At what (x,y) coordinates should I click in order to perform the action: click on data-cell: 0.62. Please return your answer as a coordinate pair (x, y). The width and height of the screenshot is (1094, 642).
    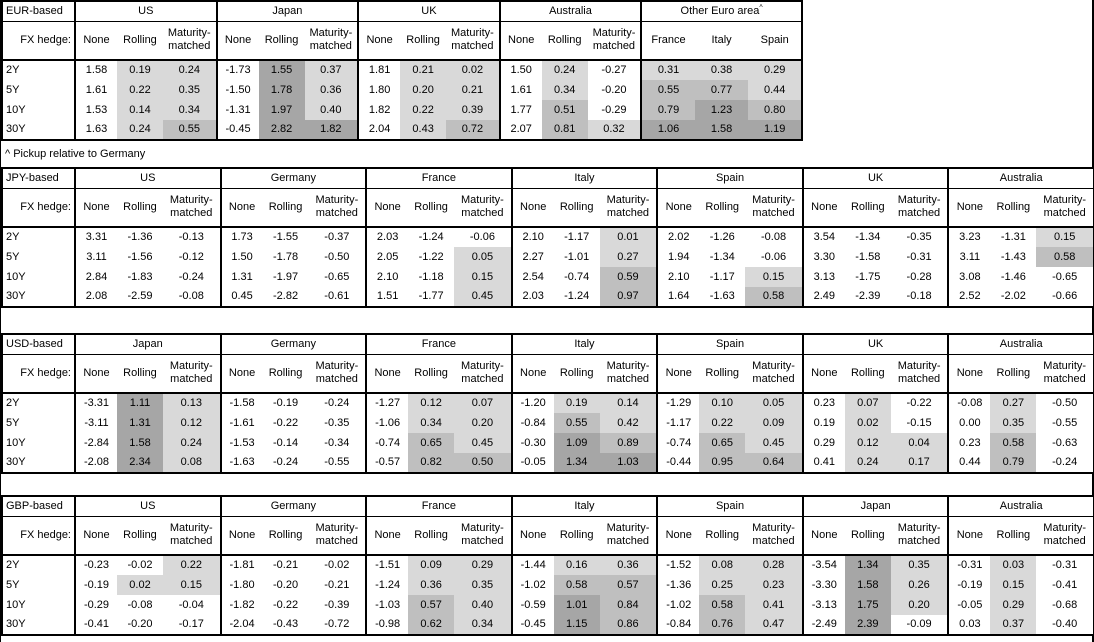
    Looking at the image, I should click on (431, 625).